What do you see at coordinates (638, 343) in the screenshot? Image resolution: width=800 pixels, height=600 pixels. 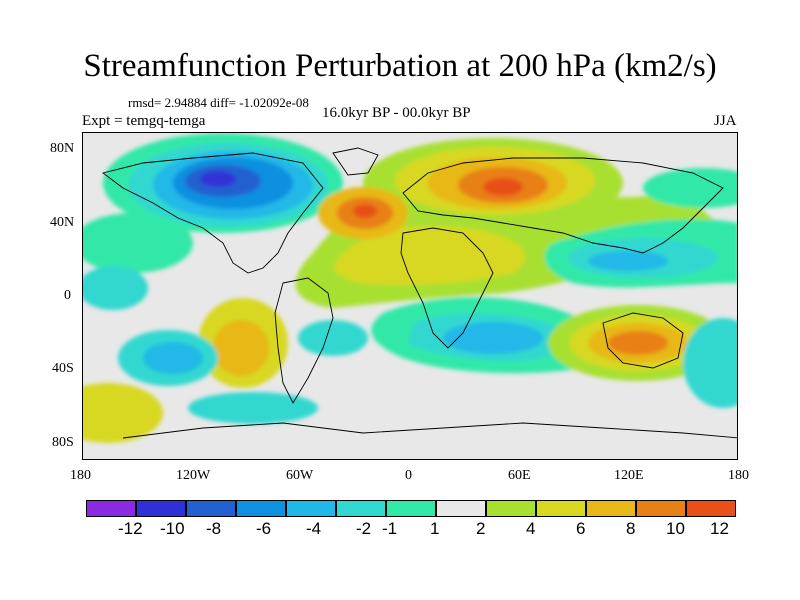 I see `contour-aus-core` at bounding box center [638, 343].